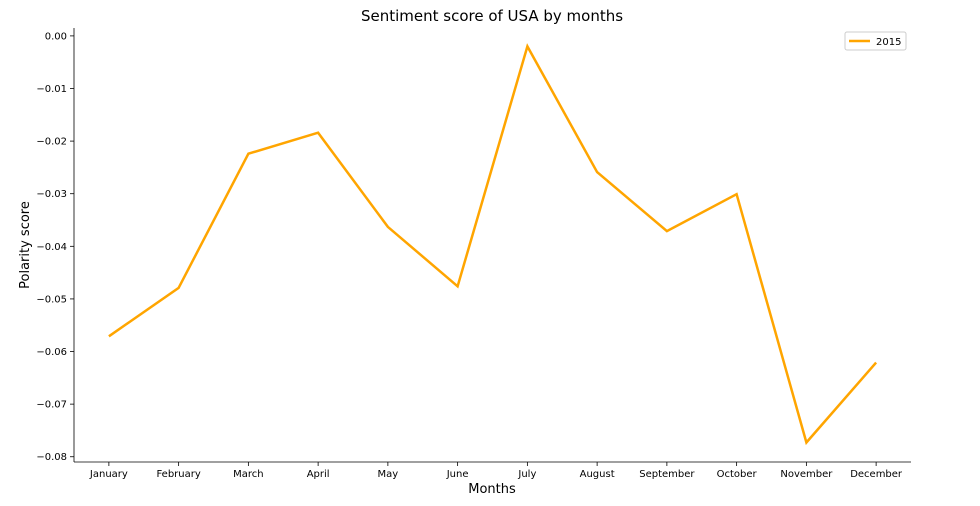 The height and width of the screenshot is (506, 980). What do you see at coordinates (51, 405) in the screenshot?
I see `y-tick-label: −0.07` at bounding box center [51, 405].